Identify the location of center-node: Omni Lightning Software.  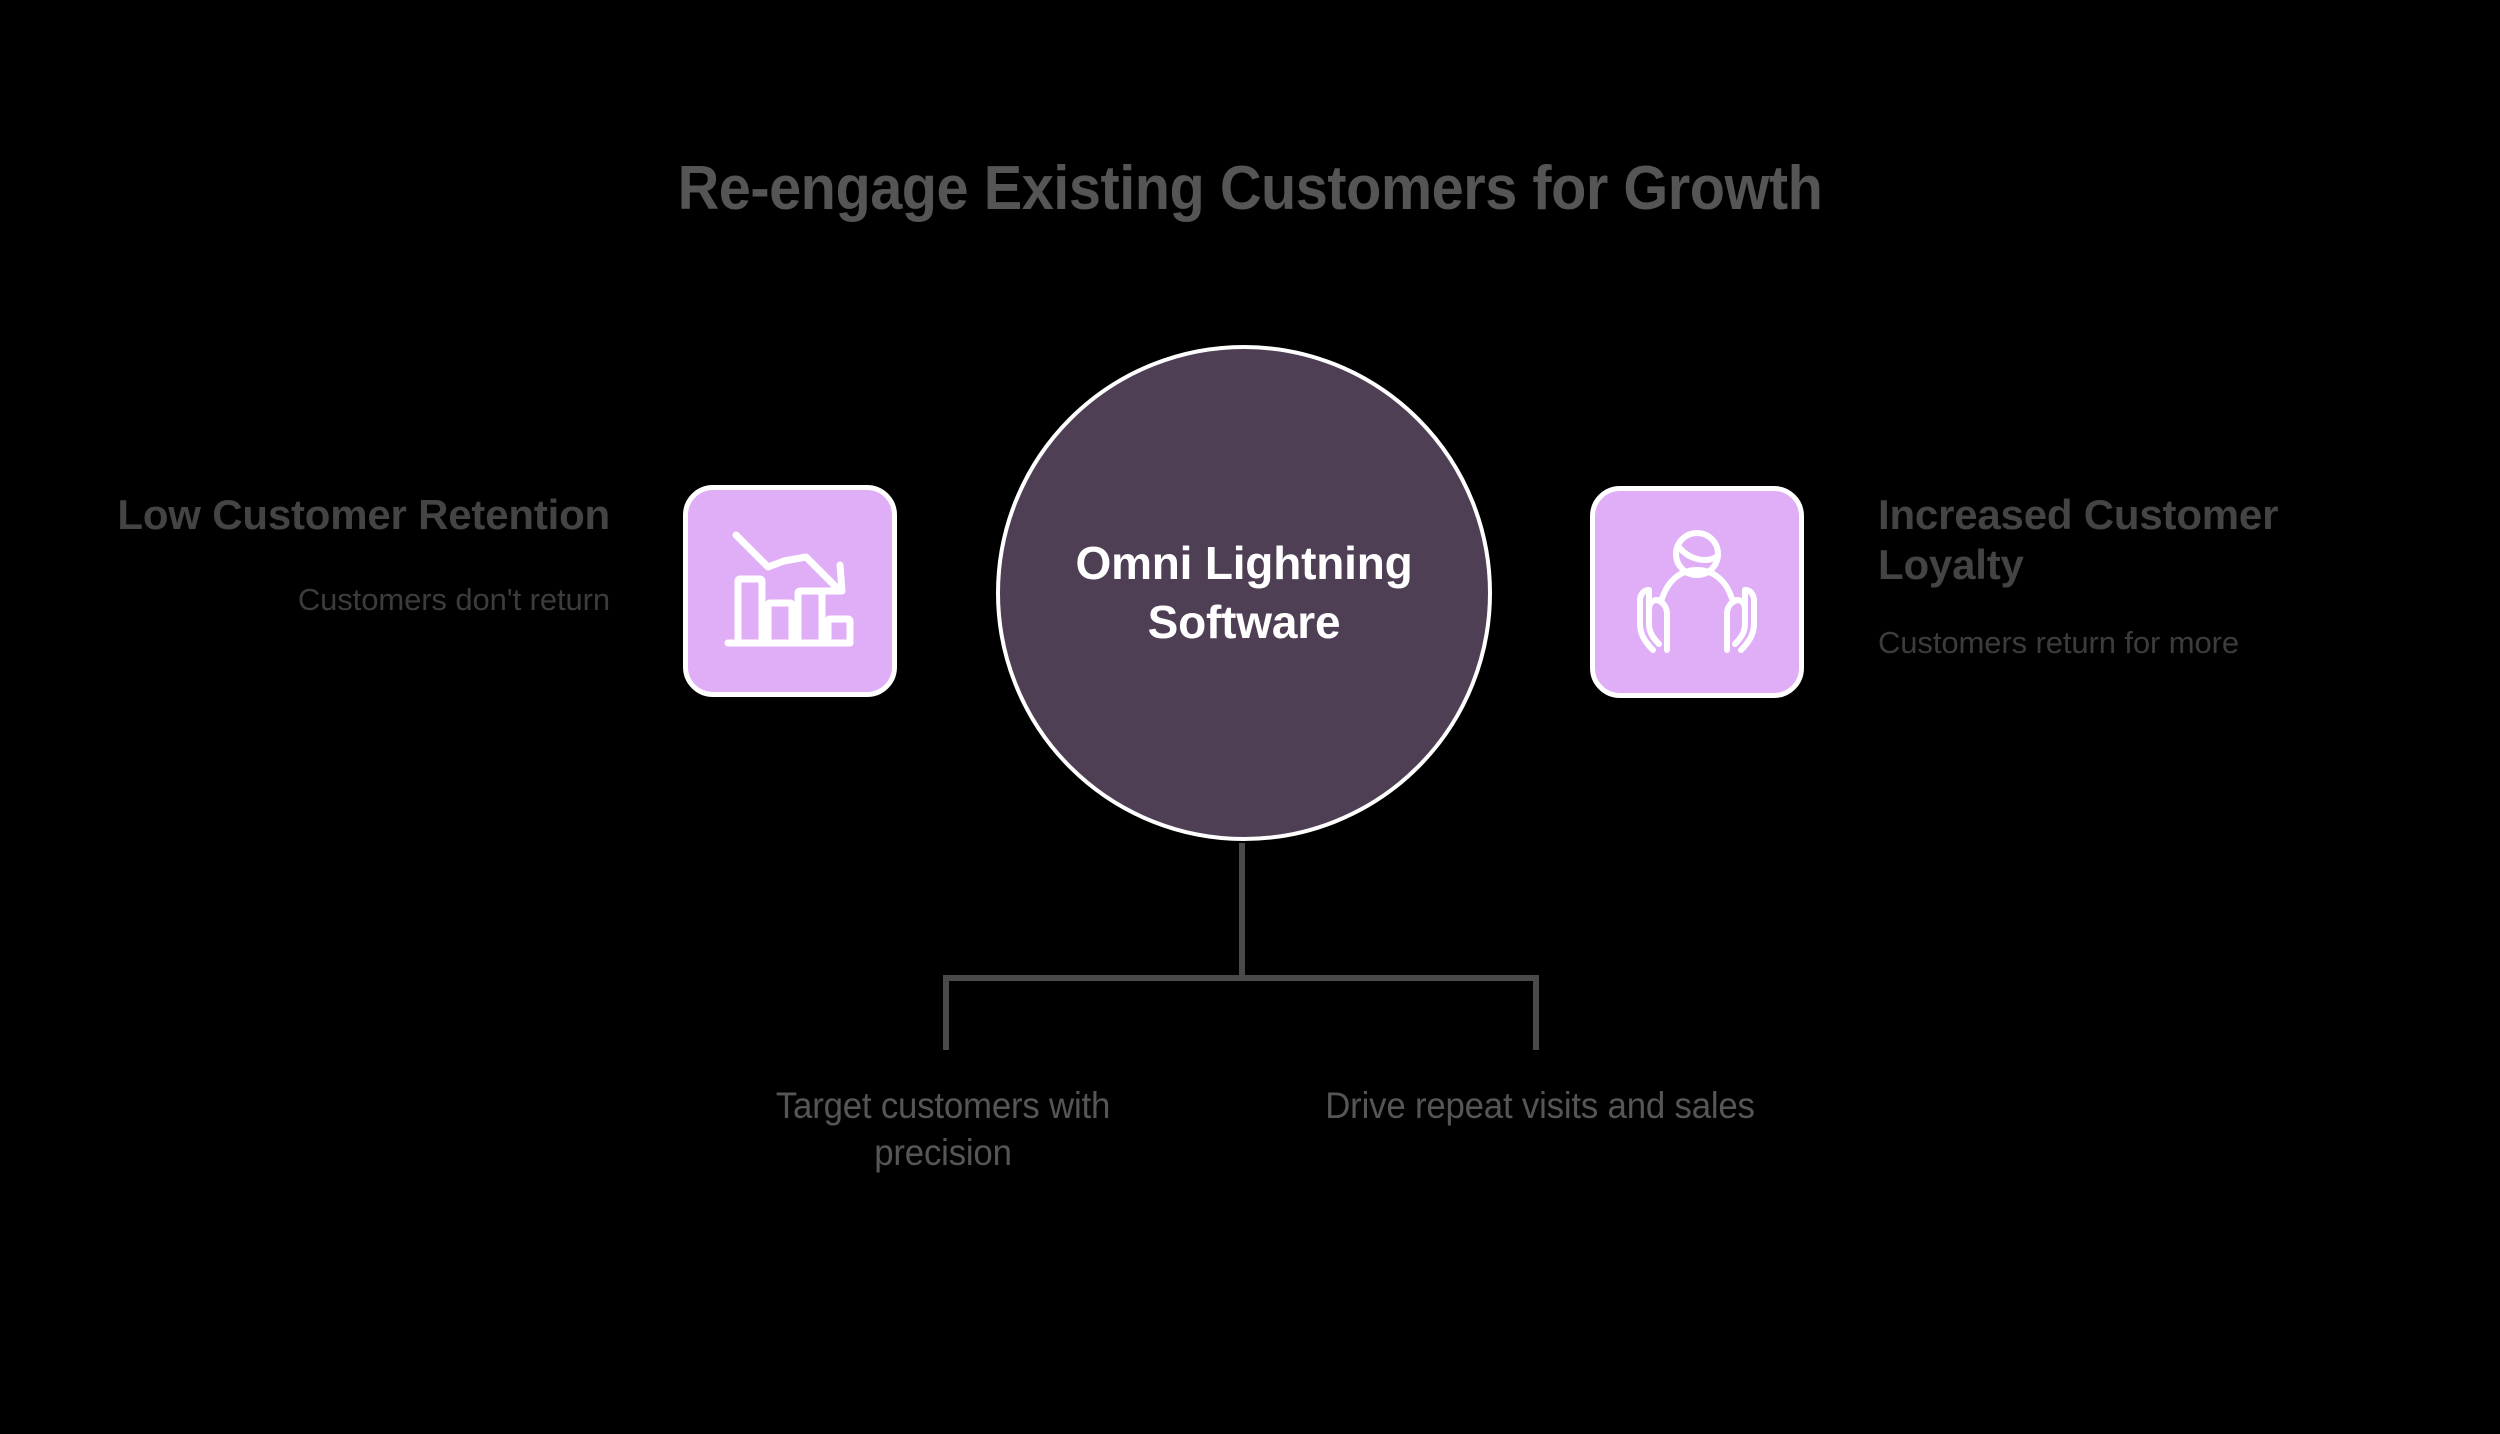
(1244, 593).